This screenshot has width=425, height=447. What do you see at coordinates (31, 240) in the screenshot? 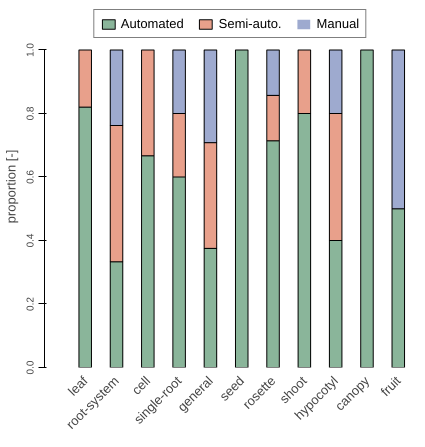
I see `y-tick-label: 0.4` at bounding box center [31, 240].